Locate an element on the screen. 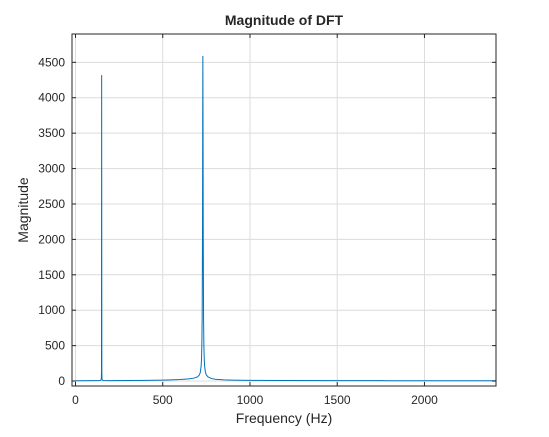 The width and height of the screenshot is (549, 437). y-tick-label: 0 is located at coordinates (61, 381).